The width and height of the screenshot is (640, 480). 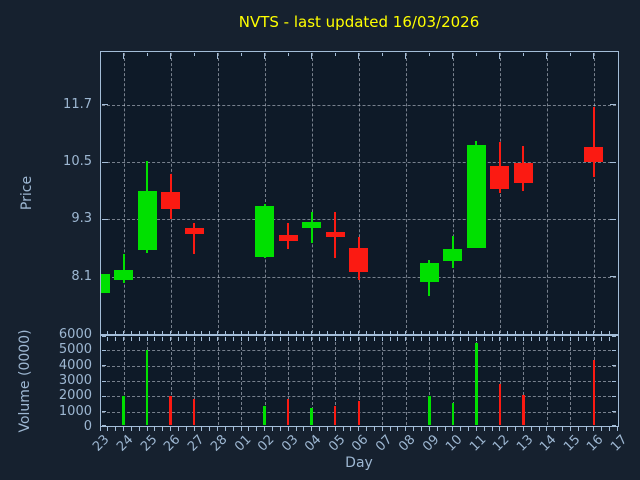 I want to click on day-tick-label: 28, so click(x=219, y=443).